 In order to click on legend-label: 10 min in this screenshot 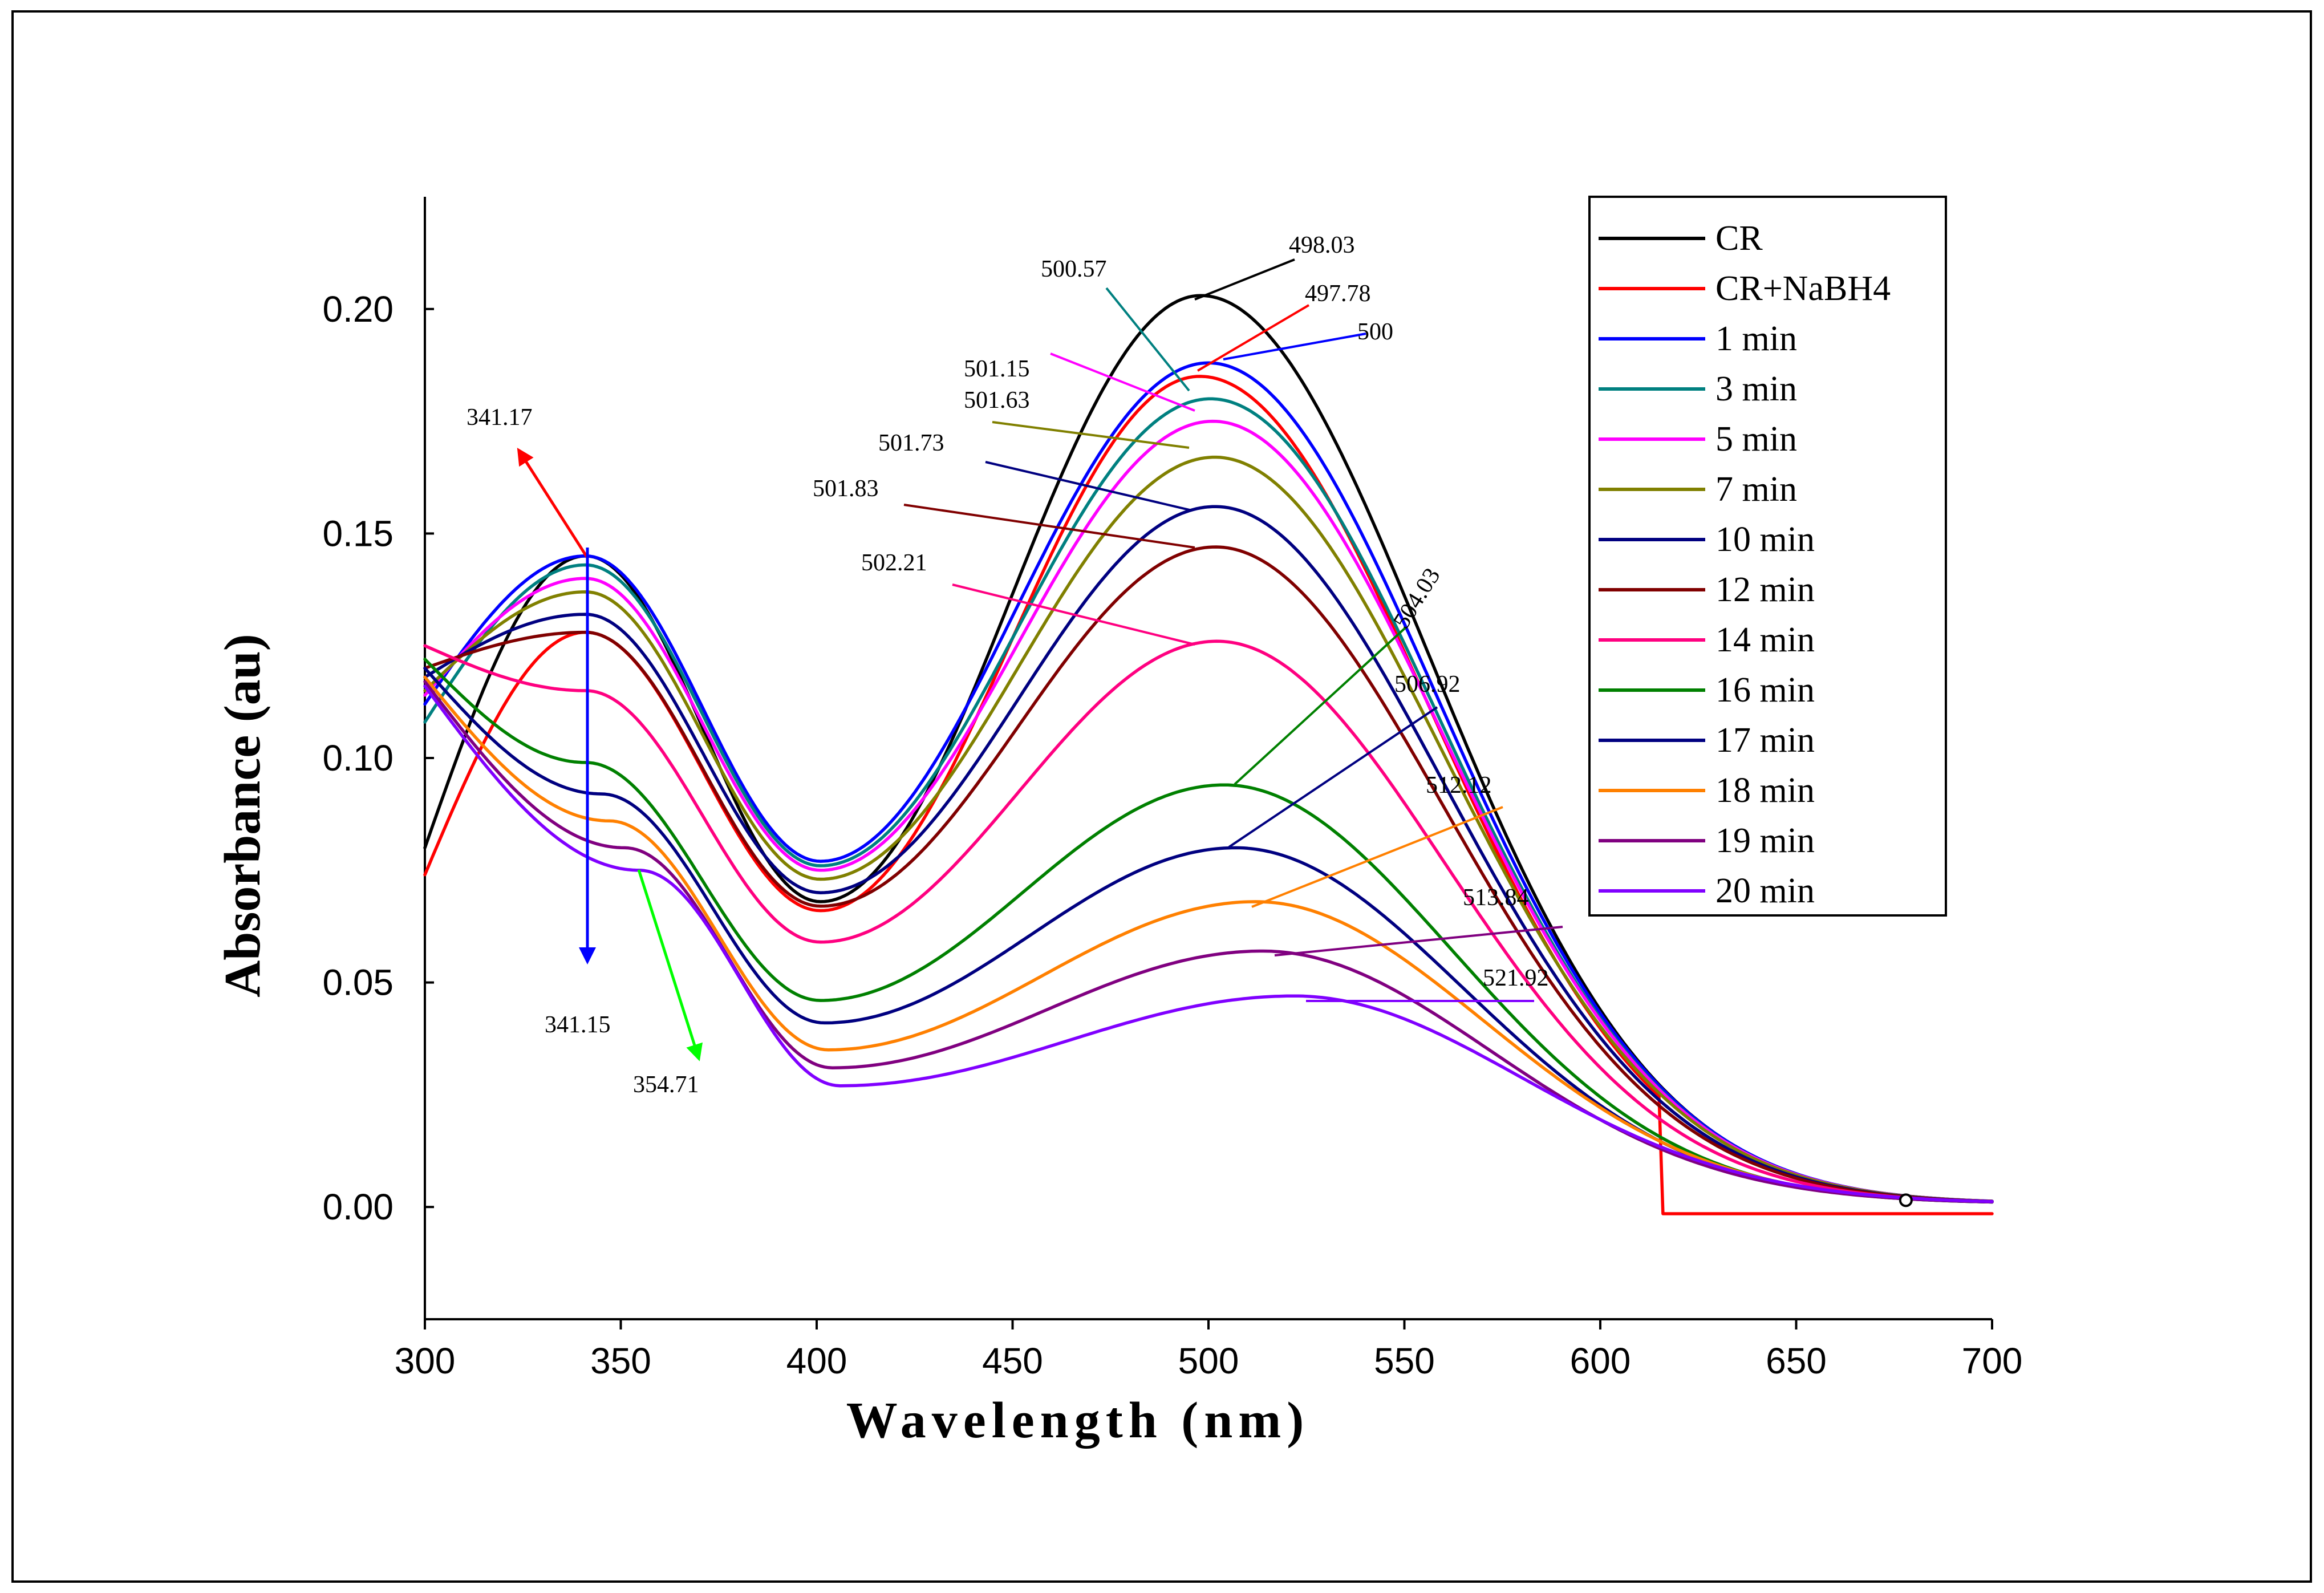, I will do `click(1765, 539)`.